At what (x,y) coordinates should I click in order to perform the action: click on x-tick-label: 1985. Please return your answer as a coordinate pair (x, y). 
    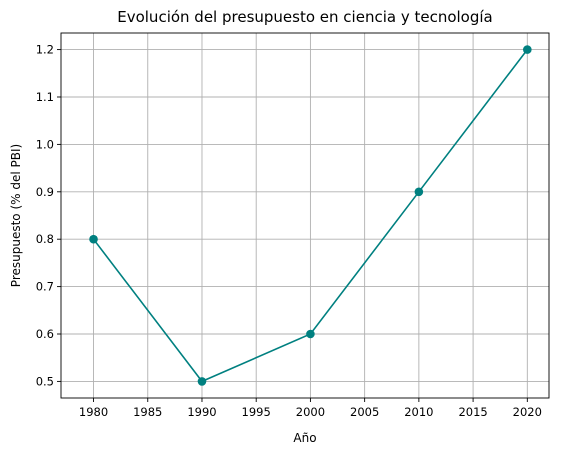
    Looking at the image, I should click on (147, 412).